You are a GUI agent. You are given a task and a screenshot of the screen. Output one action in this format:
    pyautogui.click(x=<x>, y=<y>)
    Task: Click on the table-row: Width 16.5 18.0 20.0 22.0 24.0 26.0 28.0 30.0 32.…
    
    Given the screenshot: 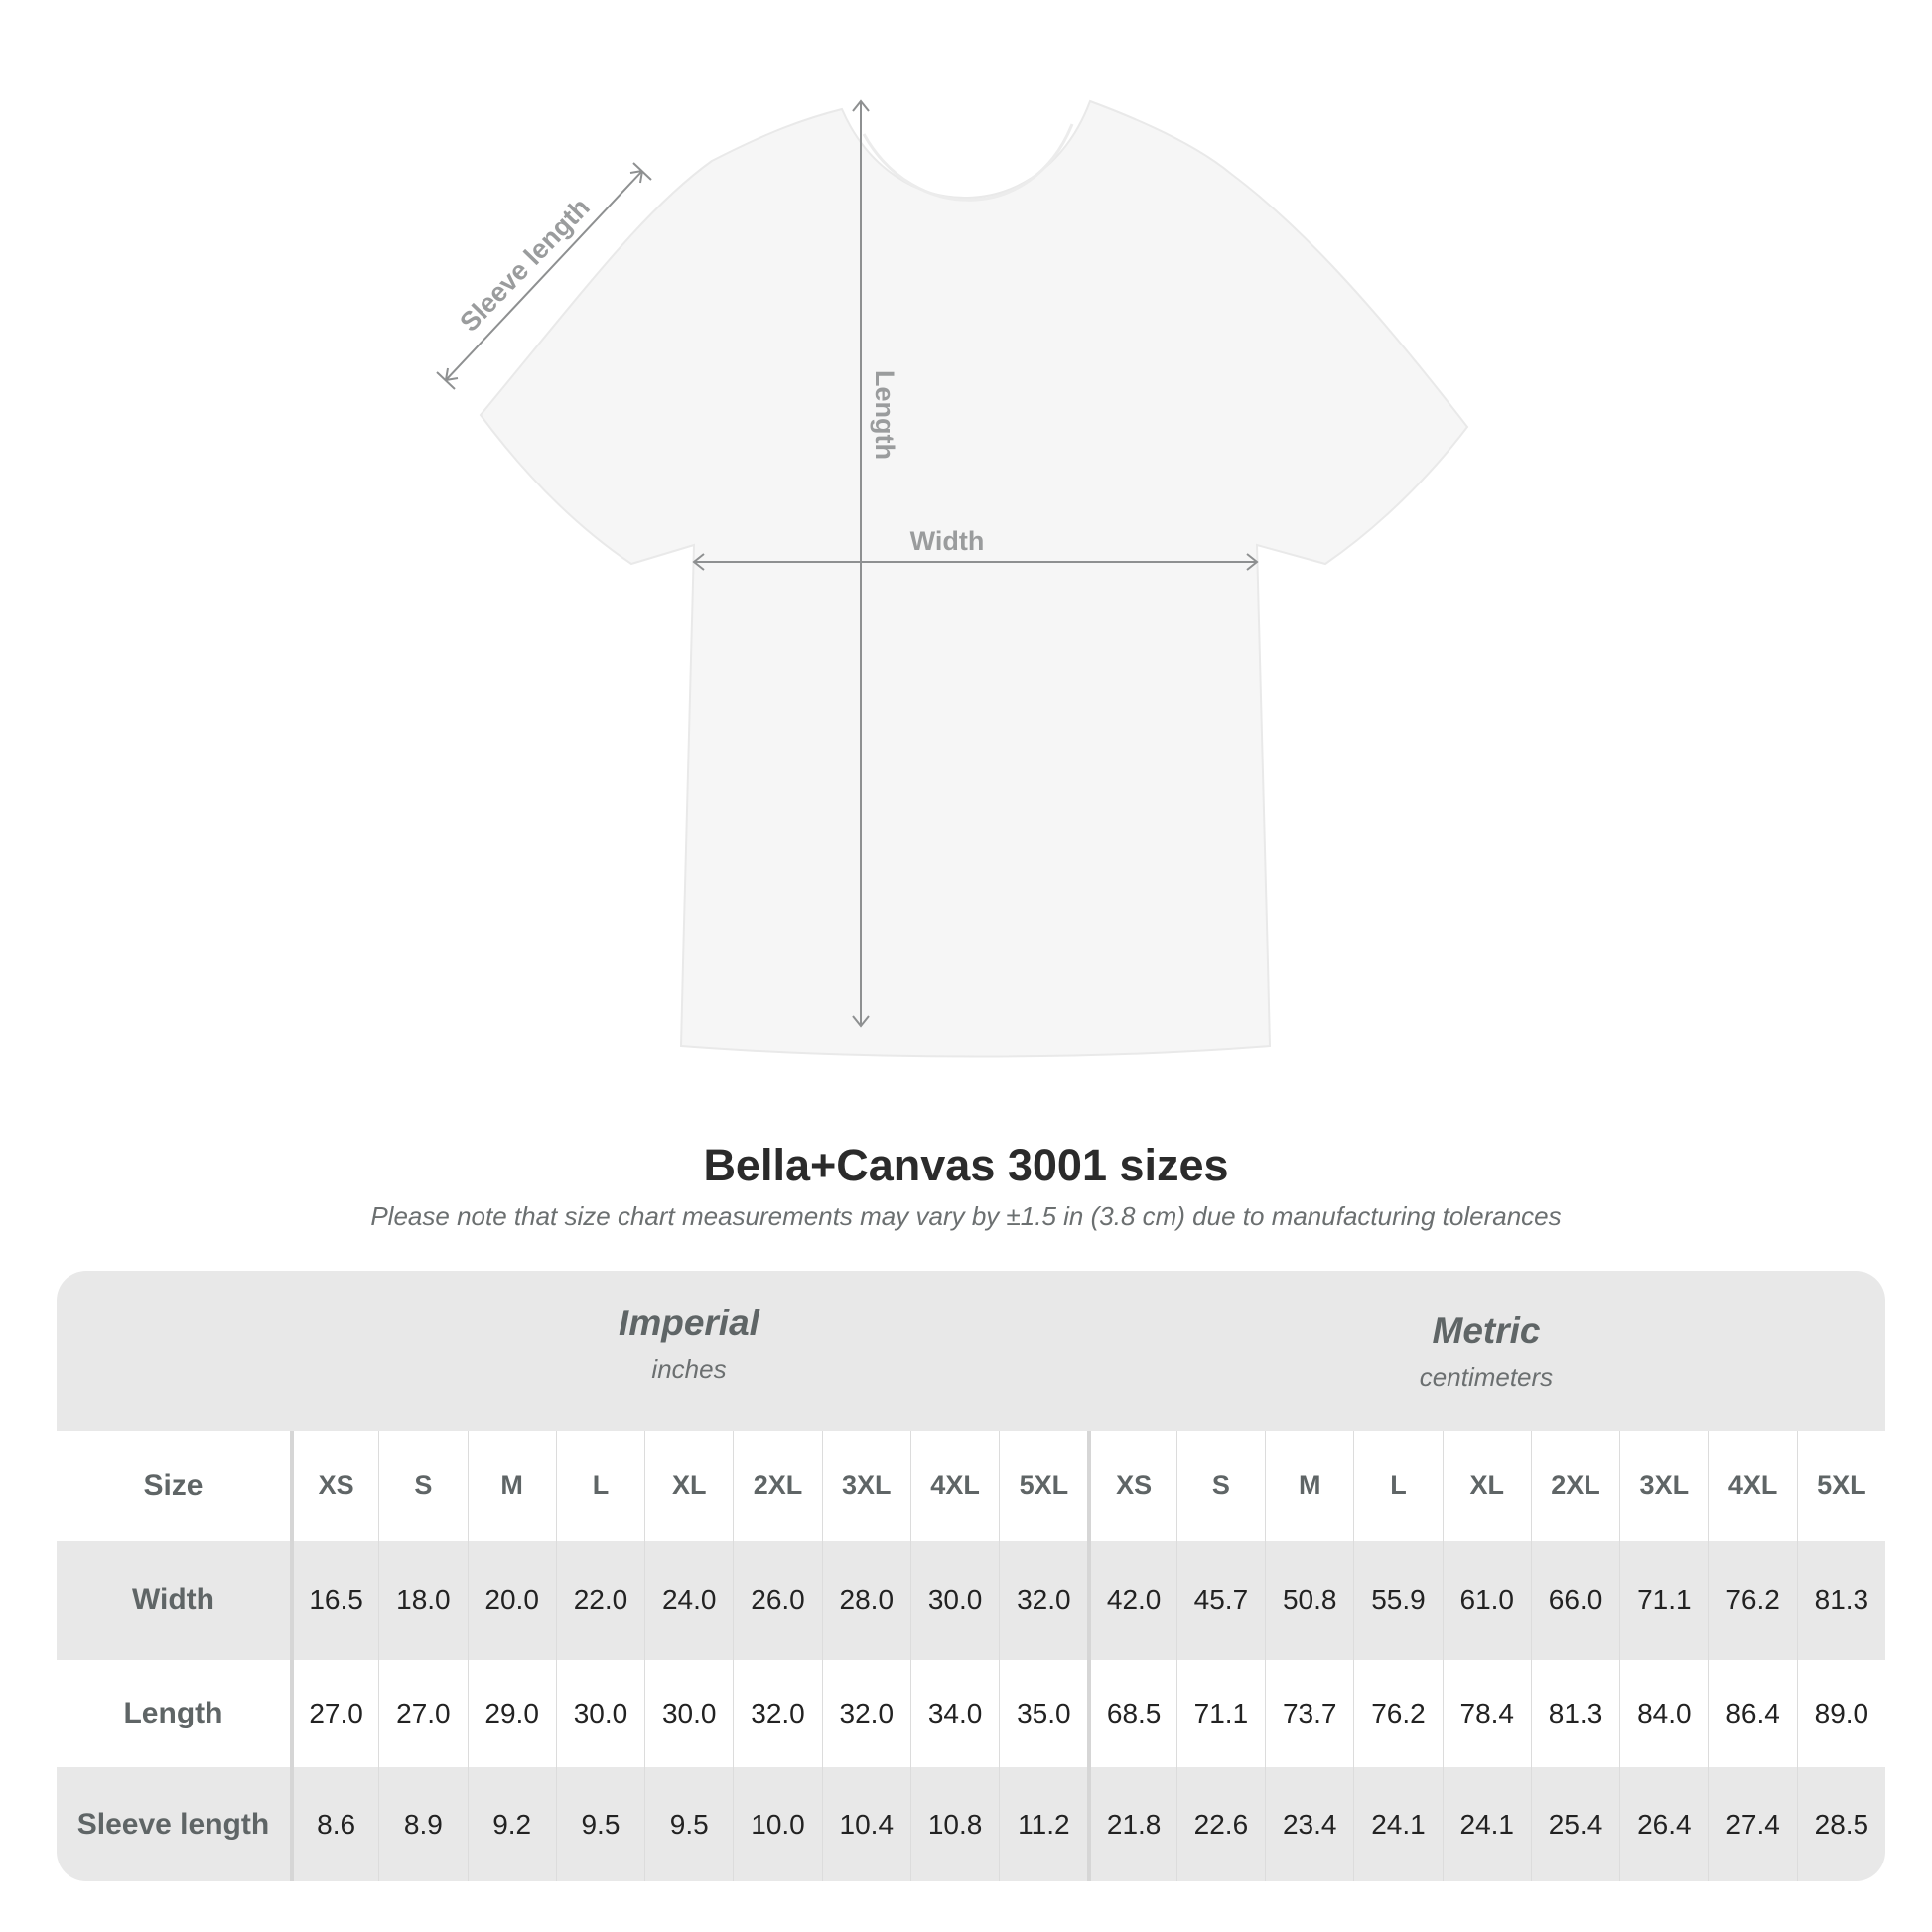 What is the action you would take?
    pyautogui.click(x=971, y=1600)
    